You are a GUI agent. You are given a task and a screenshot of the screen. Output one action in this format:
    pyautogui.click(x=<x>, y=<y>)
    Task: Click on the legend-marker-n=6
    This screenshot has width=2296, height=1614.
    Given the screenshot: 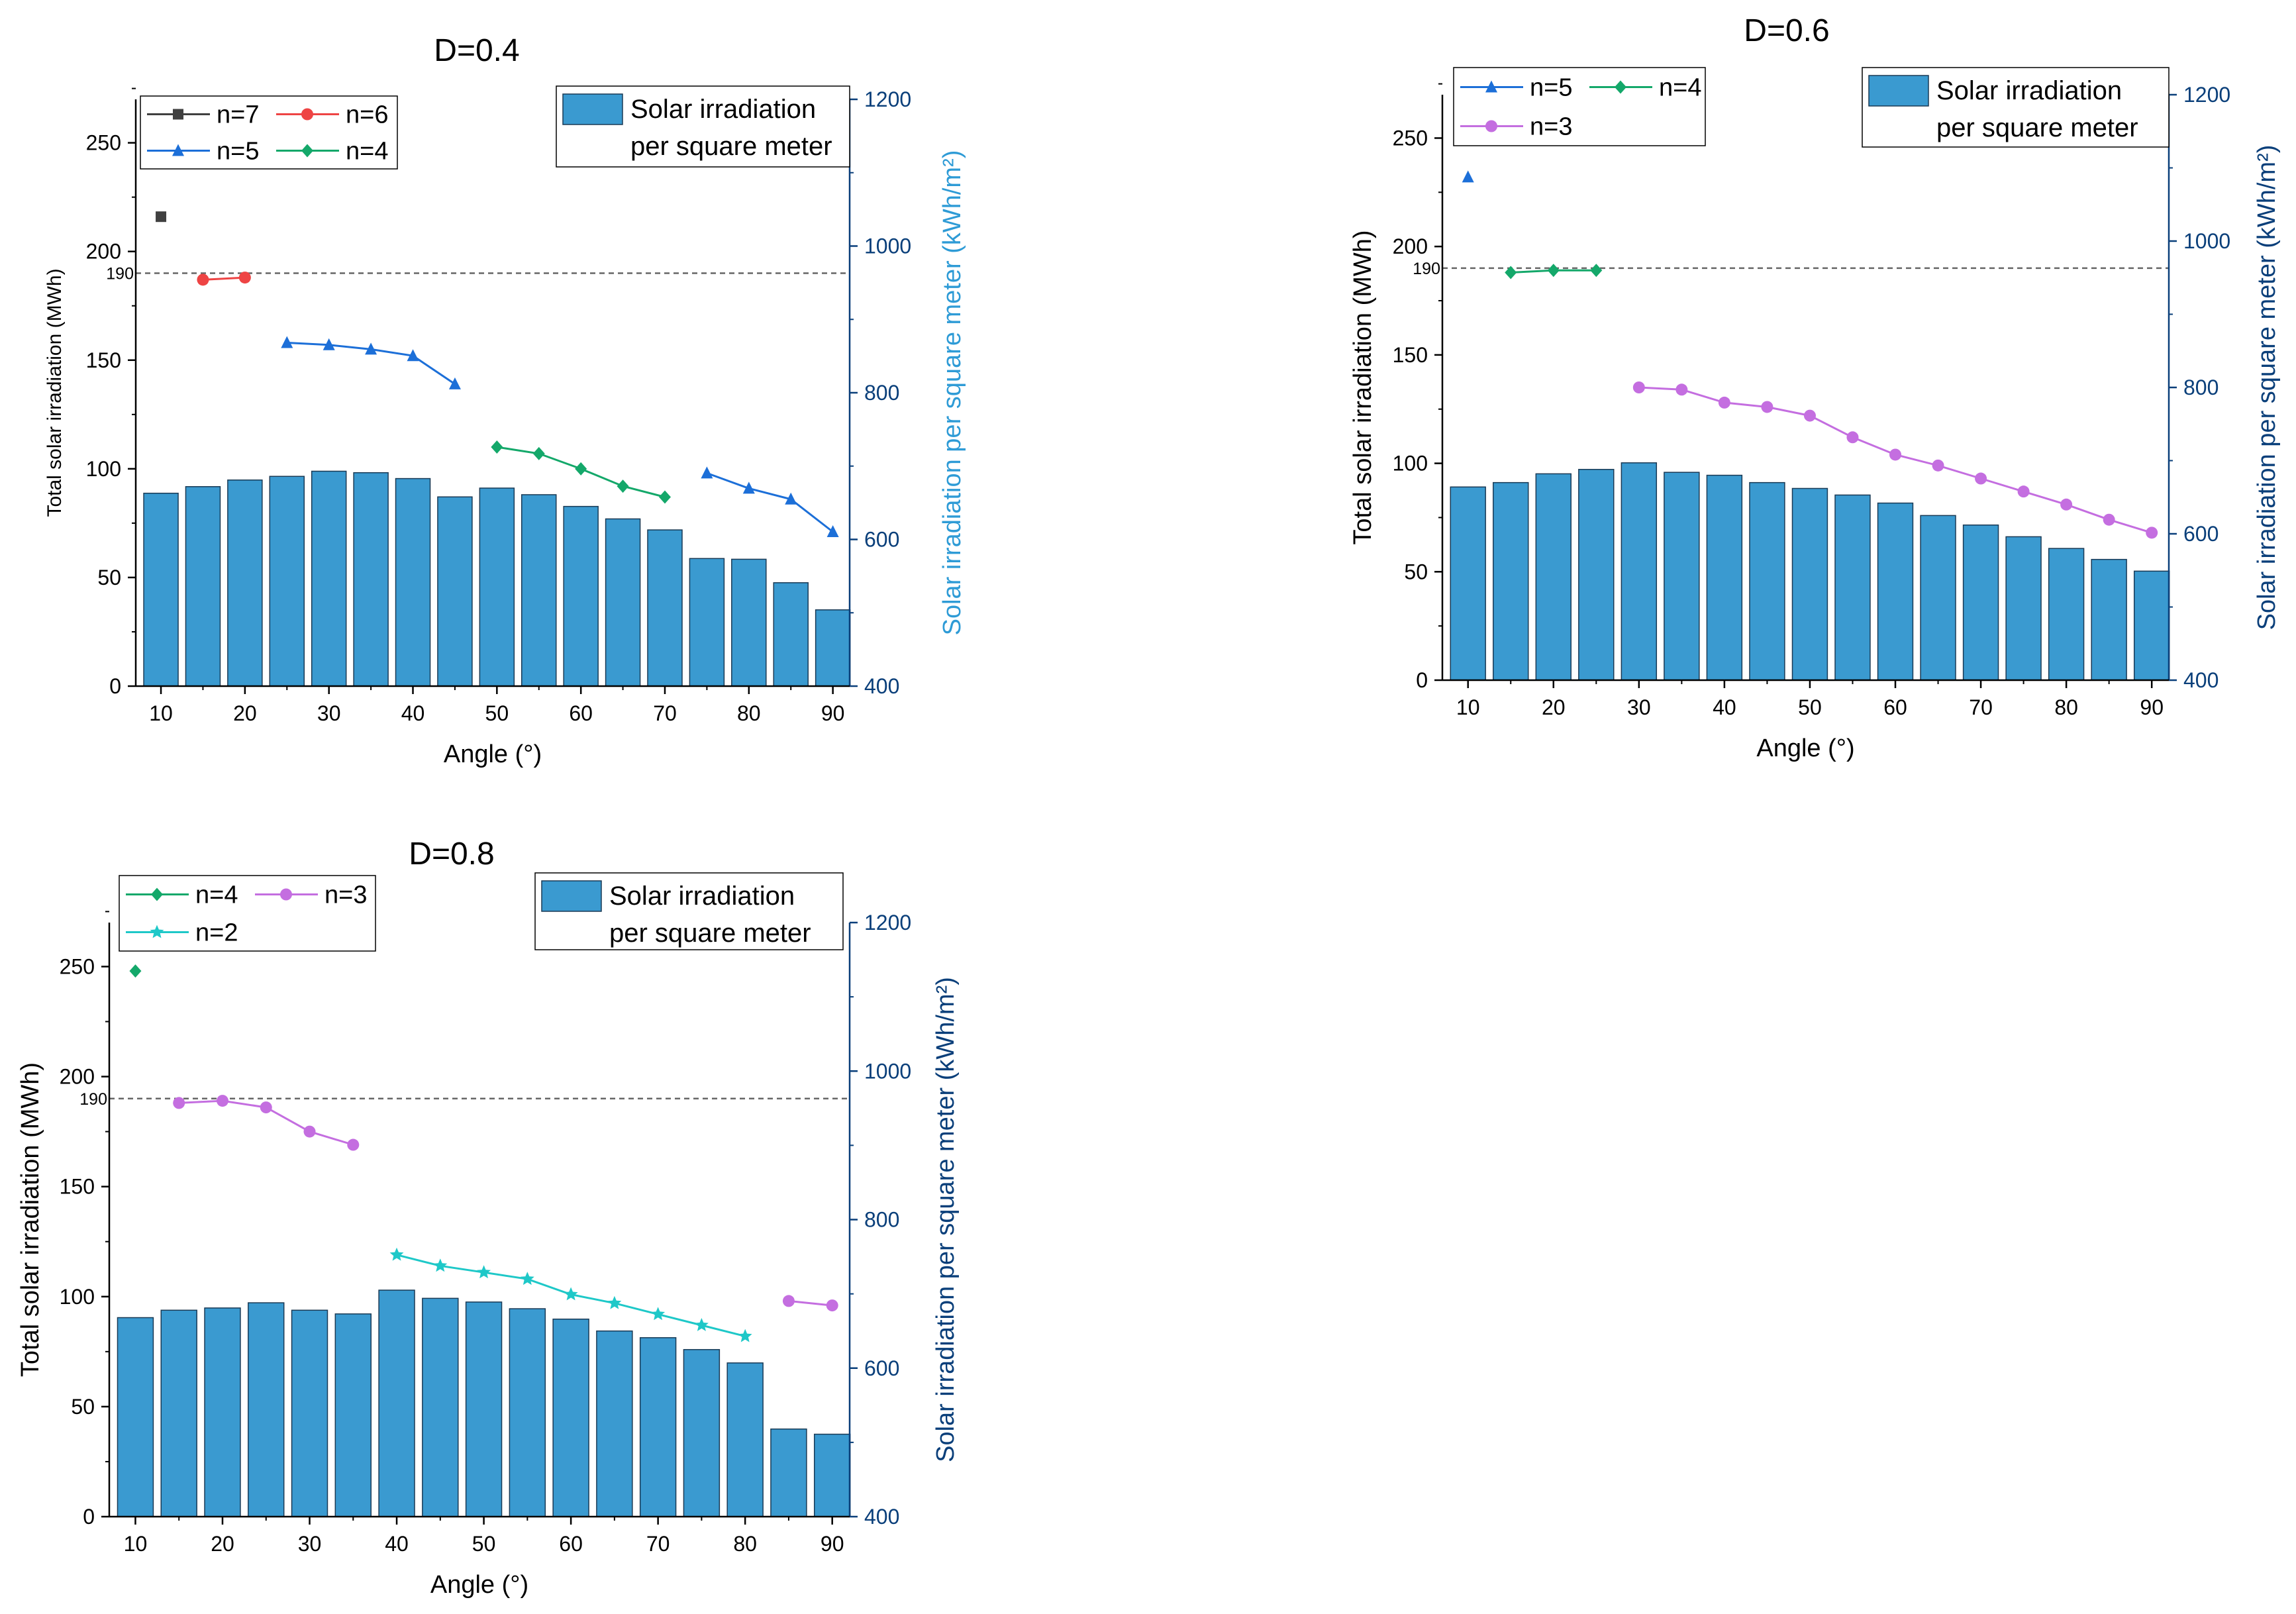 What is the action you would take?
    pyautogui.click(x=307, y=114)
    